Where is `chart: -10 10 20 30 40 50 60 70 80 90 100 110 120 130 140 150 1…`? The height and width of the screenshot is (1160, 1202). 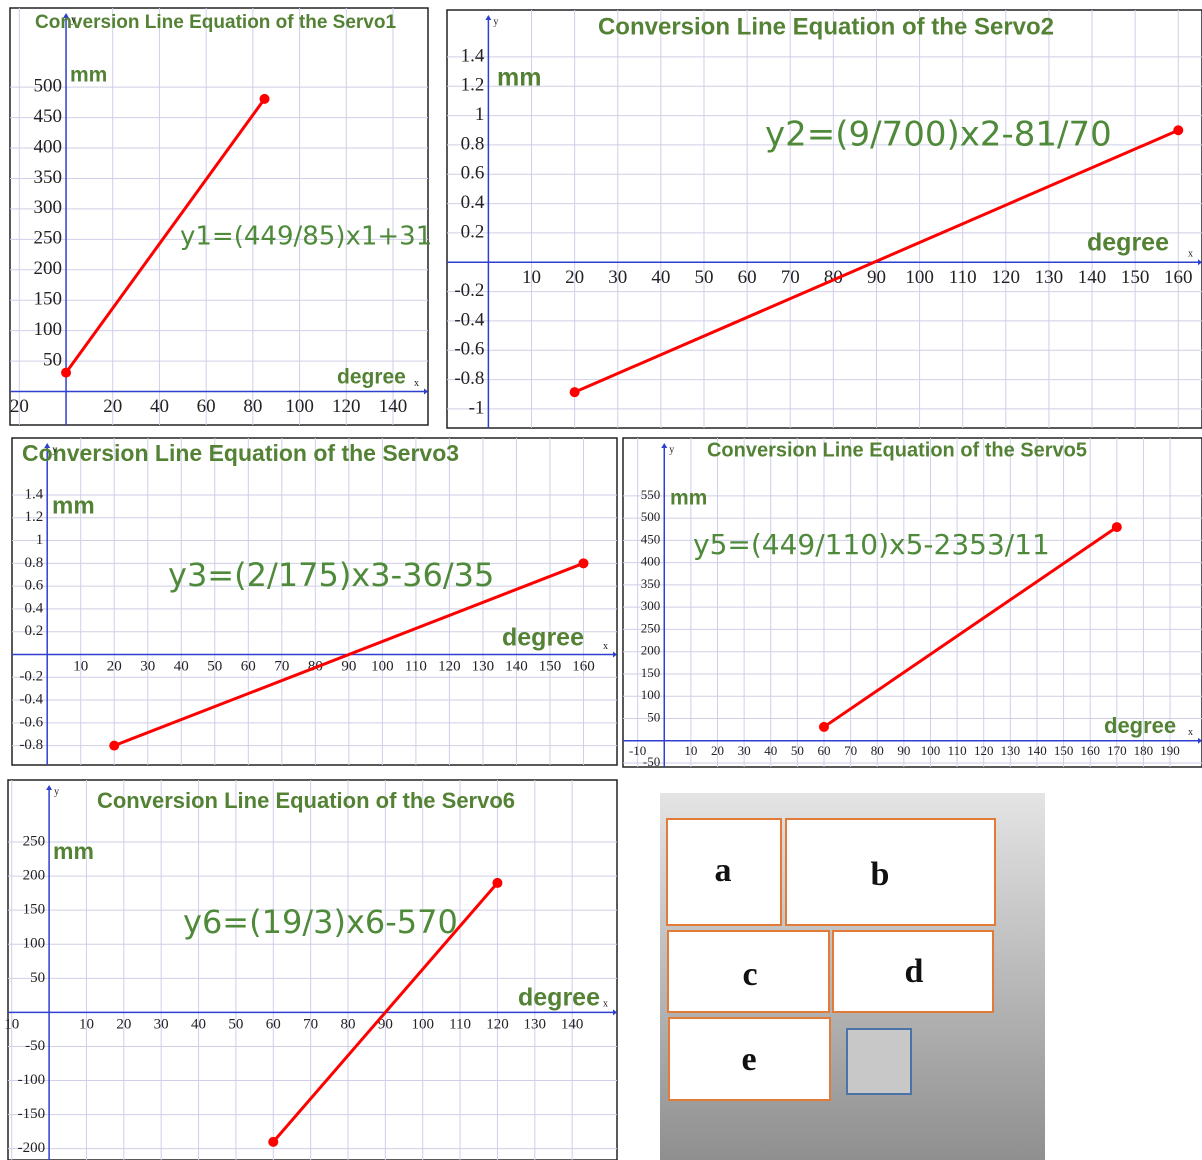
chart: -10 10 20 30 40 50 60 70 80 90 100 110 120 130 140 150 1… is located at coordinates (912, 603).